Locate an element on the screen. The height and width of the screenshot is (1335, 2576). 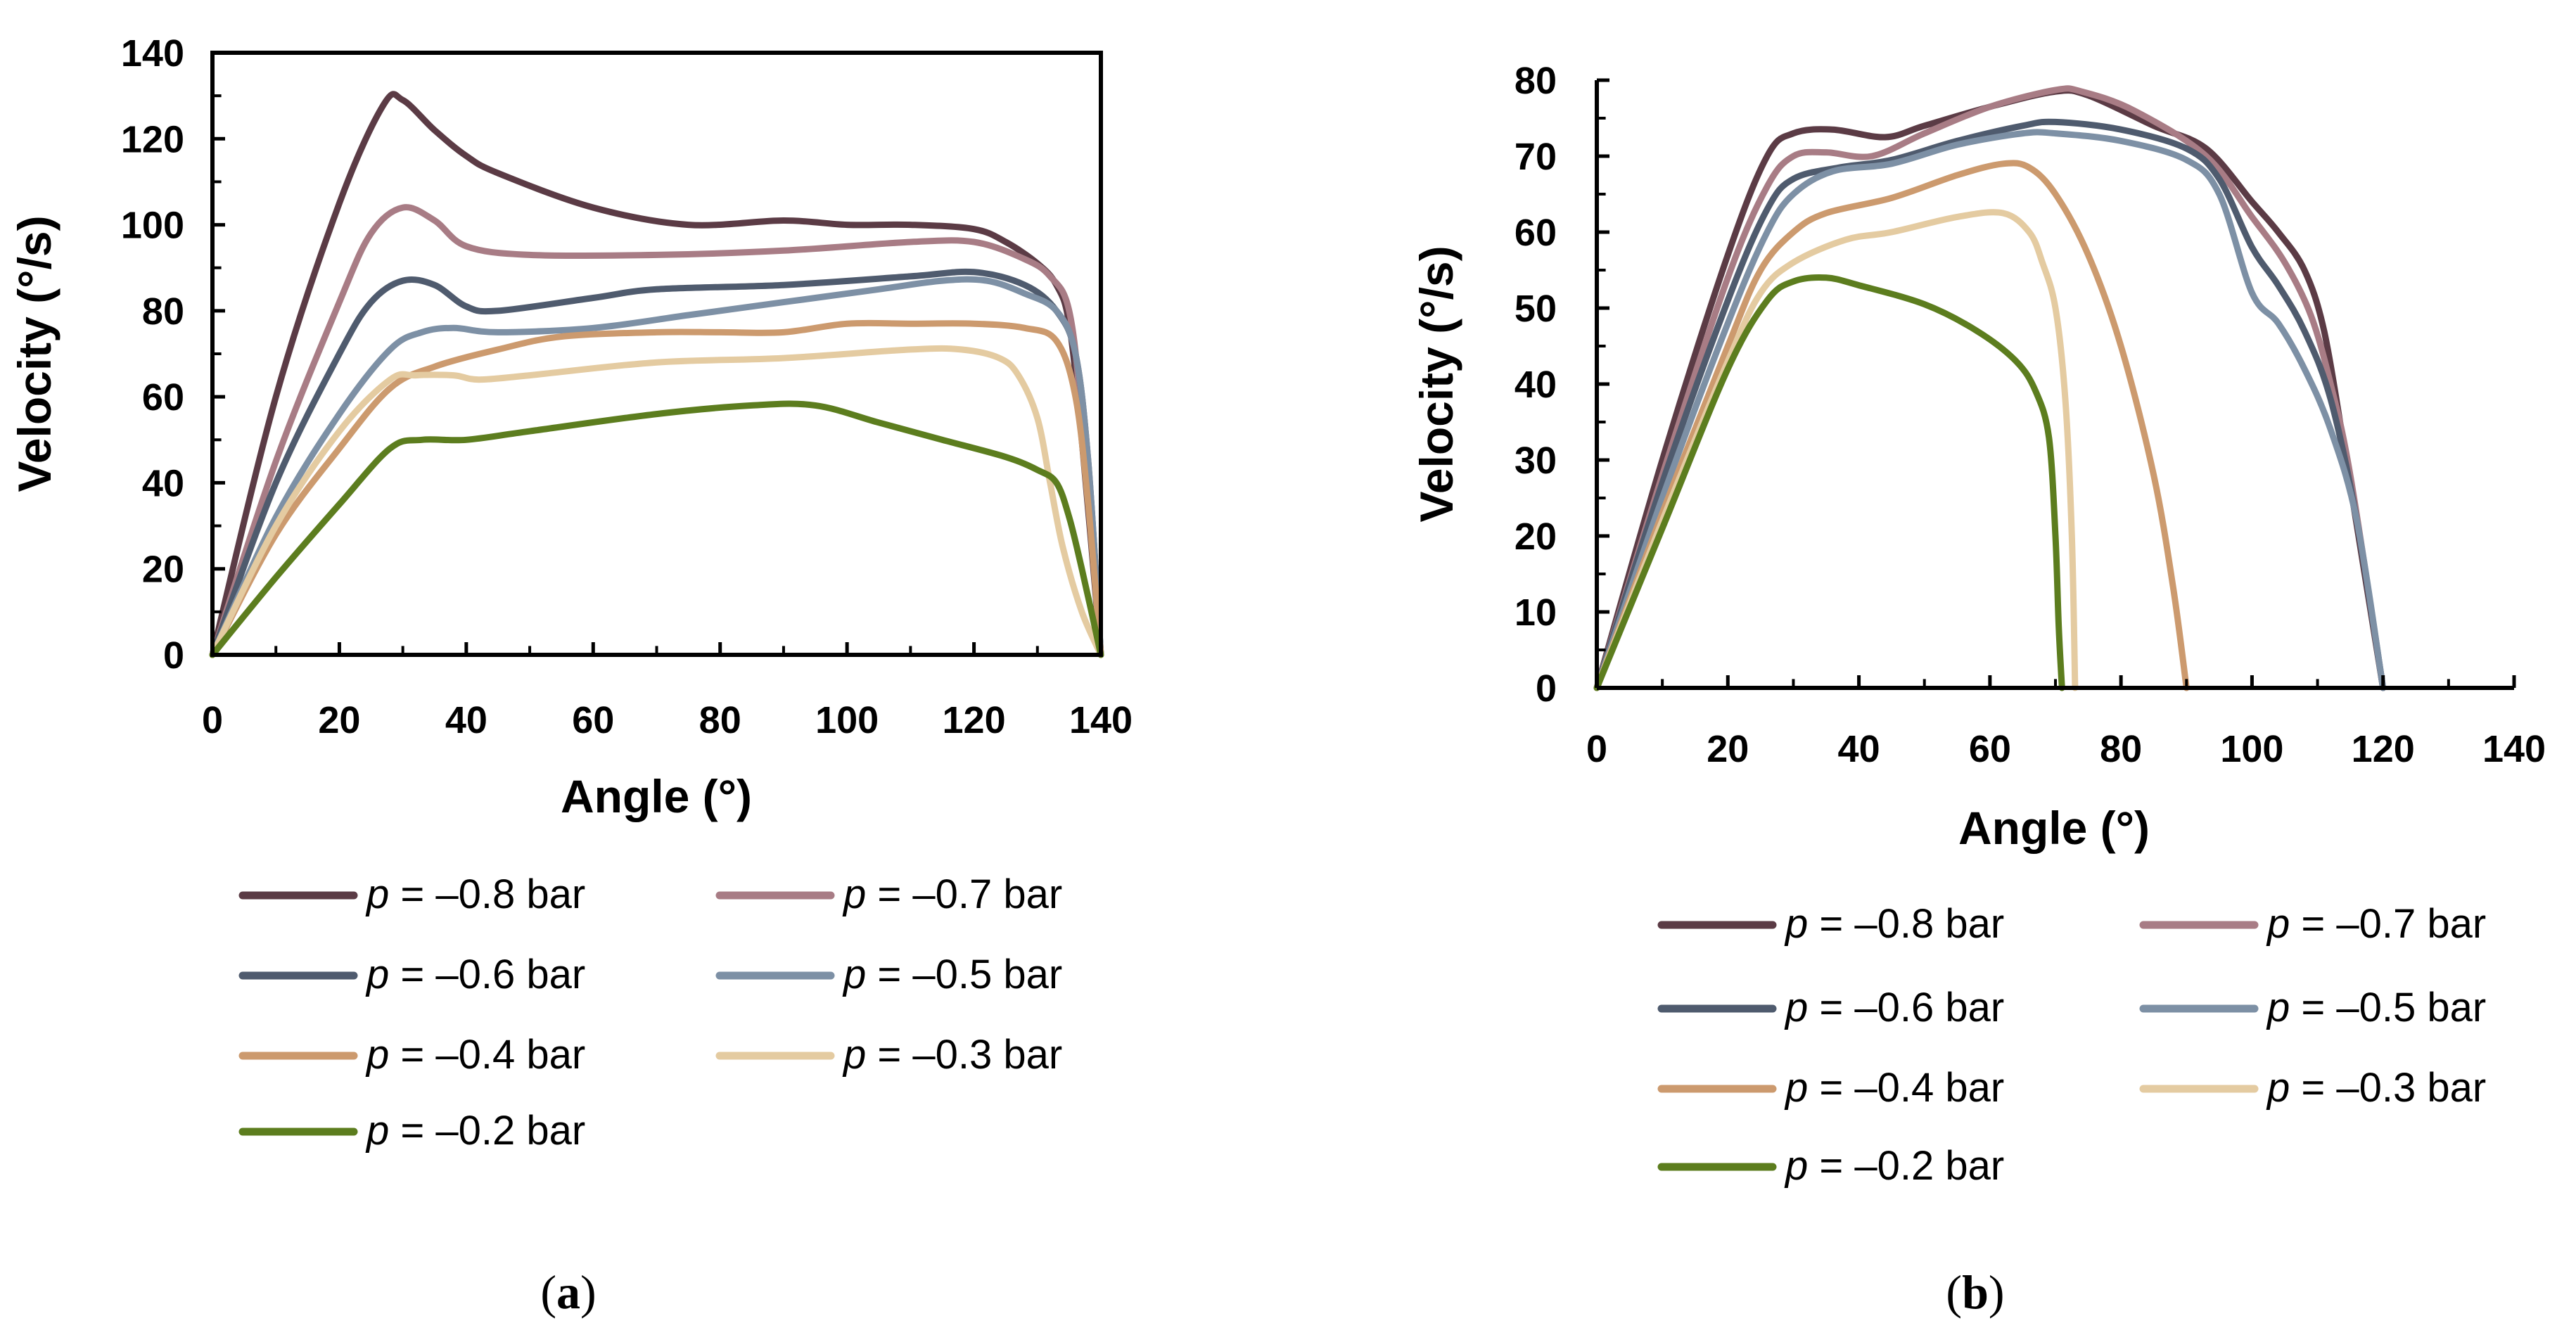
panel-b-legend-item-5: p = –0.4 bar is located at coordinates (1830, 1088).